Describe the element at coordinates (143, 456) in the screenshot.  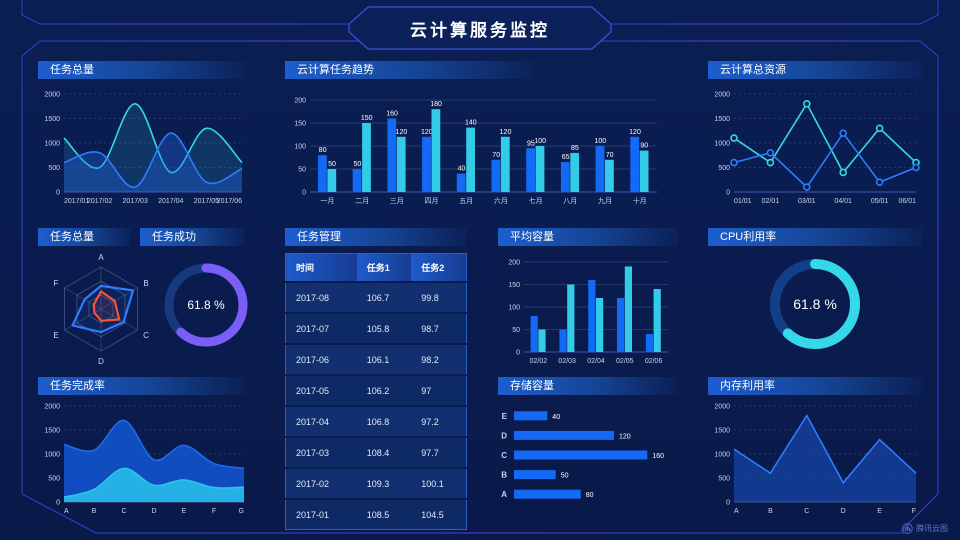
I see `task-completion-area-chart: 0 500 1000 1500 2000 A B C D E F G` at that location.